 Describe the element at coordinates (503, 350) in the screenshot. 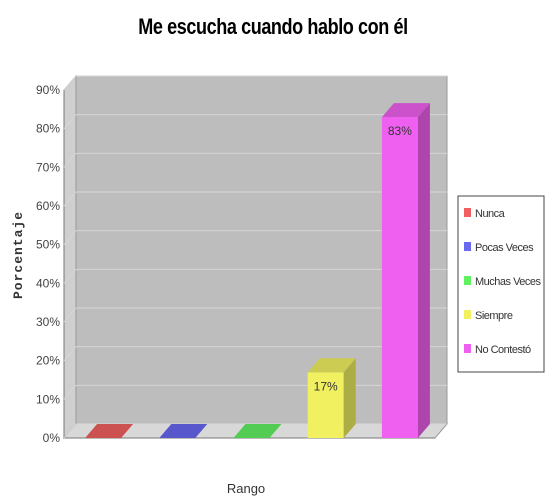

I see `legend-entry: No Contestó` at that location.